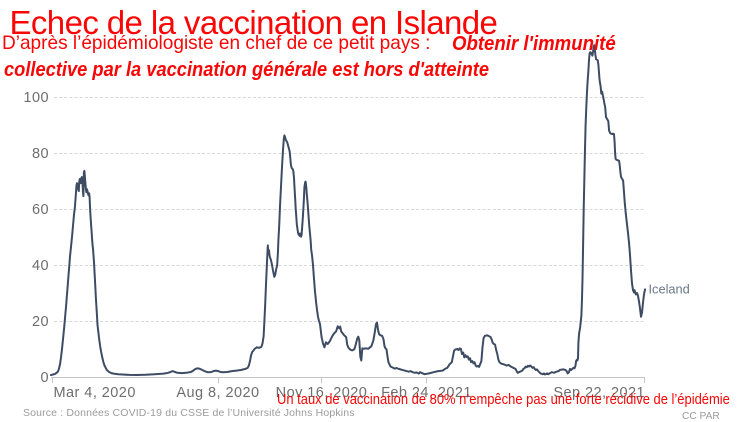  I want to click on svg-text: Mar 4, 2020, so click(95, 393).